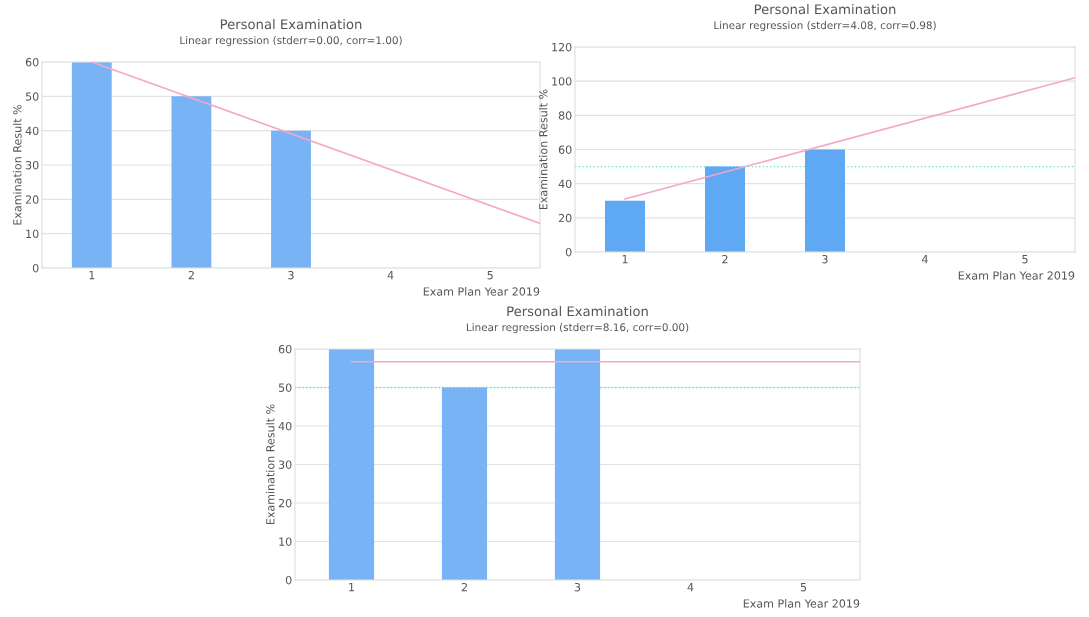 This screenshot has width=1089, height=617. I want to click on y-tick-label: 120, so click(562, 47).